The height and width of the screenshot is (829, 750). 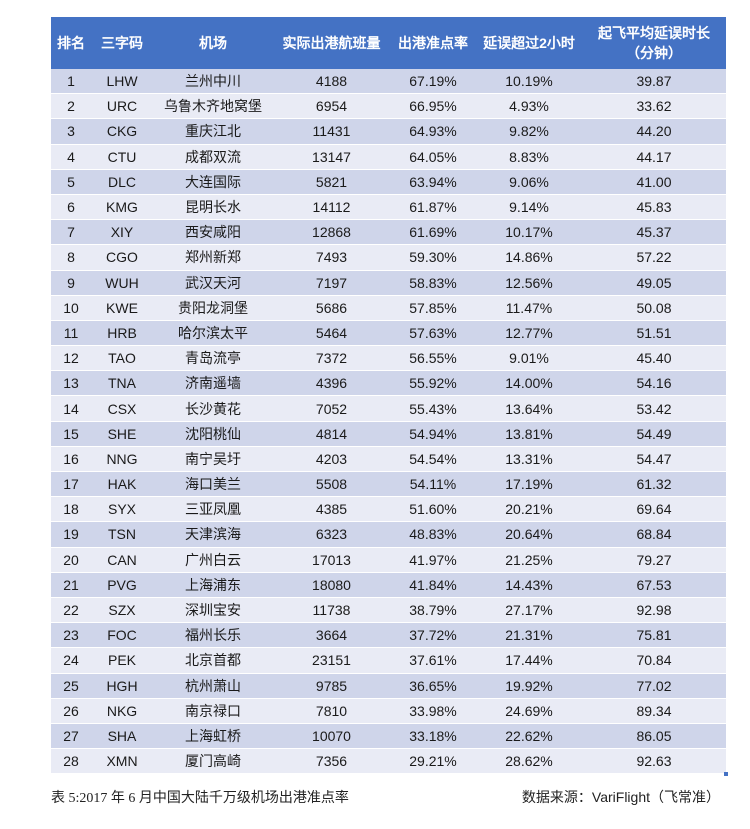 What do you see at coordinates (433, 736) in the screenshot?
I see `table-cell: 33.18%` at bounding box center [433, 736].